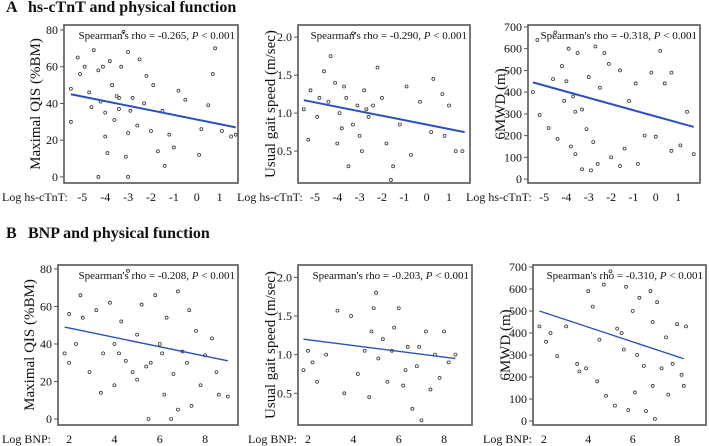 The image size is (709, 446). Describe the element at coordinates (271, 104) in the screenshot. I see `y-axis-label: Usual gait speed (m/sec)` at that location.